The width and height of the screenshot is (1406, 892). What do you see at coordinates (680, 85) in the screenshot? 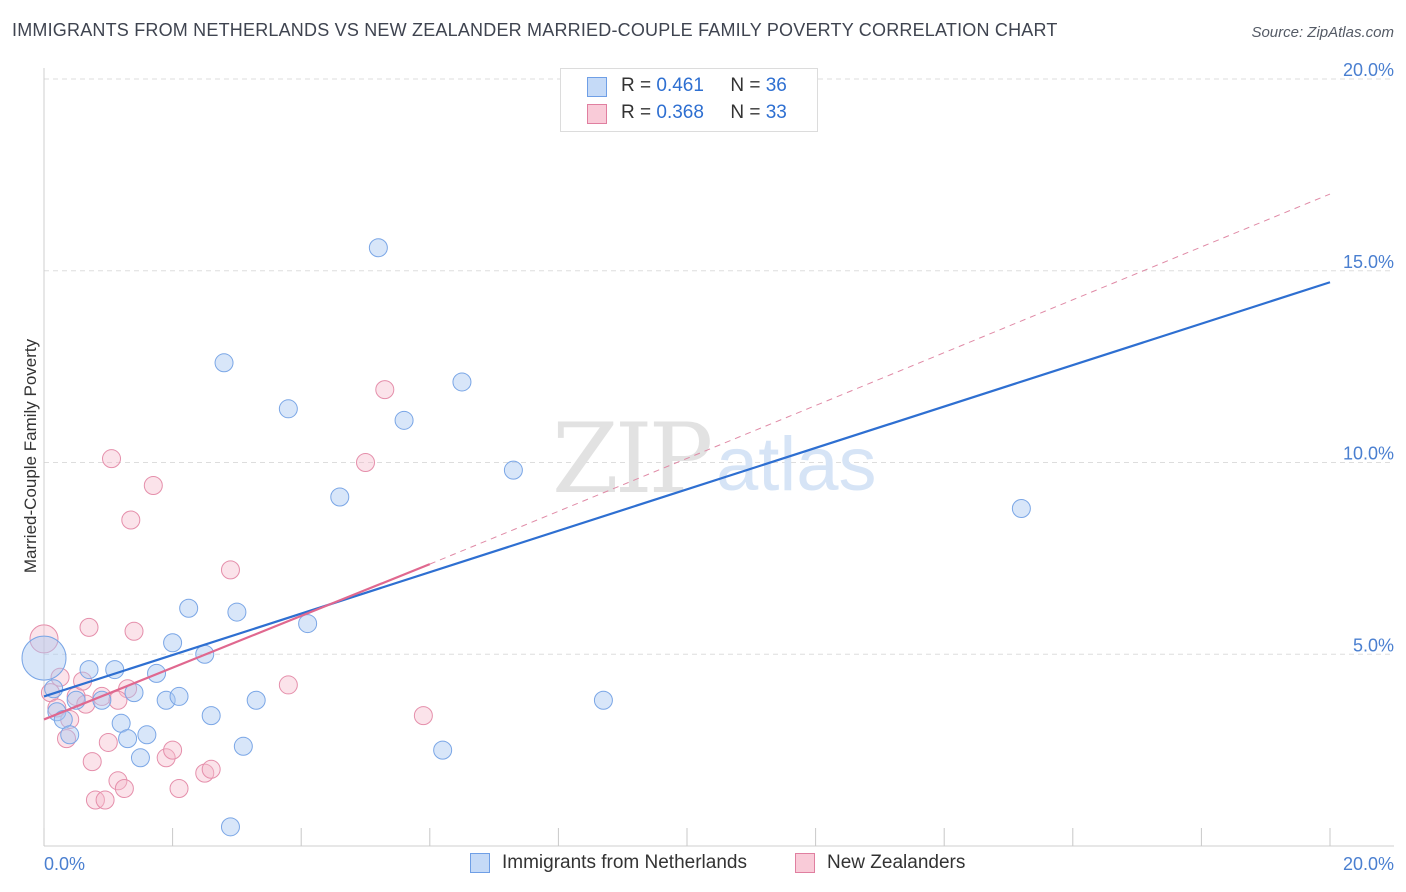
I see `legend-r-value: 0.461` at bounding box center [680, 85].